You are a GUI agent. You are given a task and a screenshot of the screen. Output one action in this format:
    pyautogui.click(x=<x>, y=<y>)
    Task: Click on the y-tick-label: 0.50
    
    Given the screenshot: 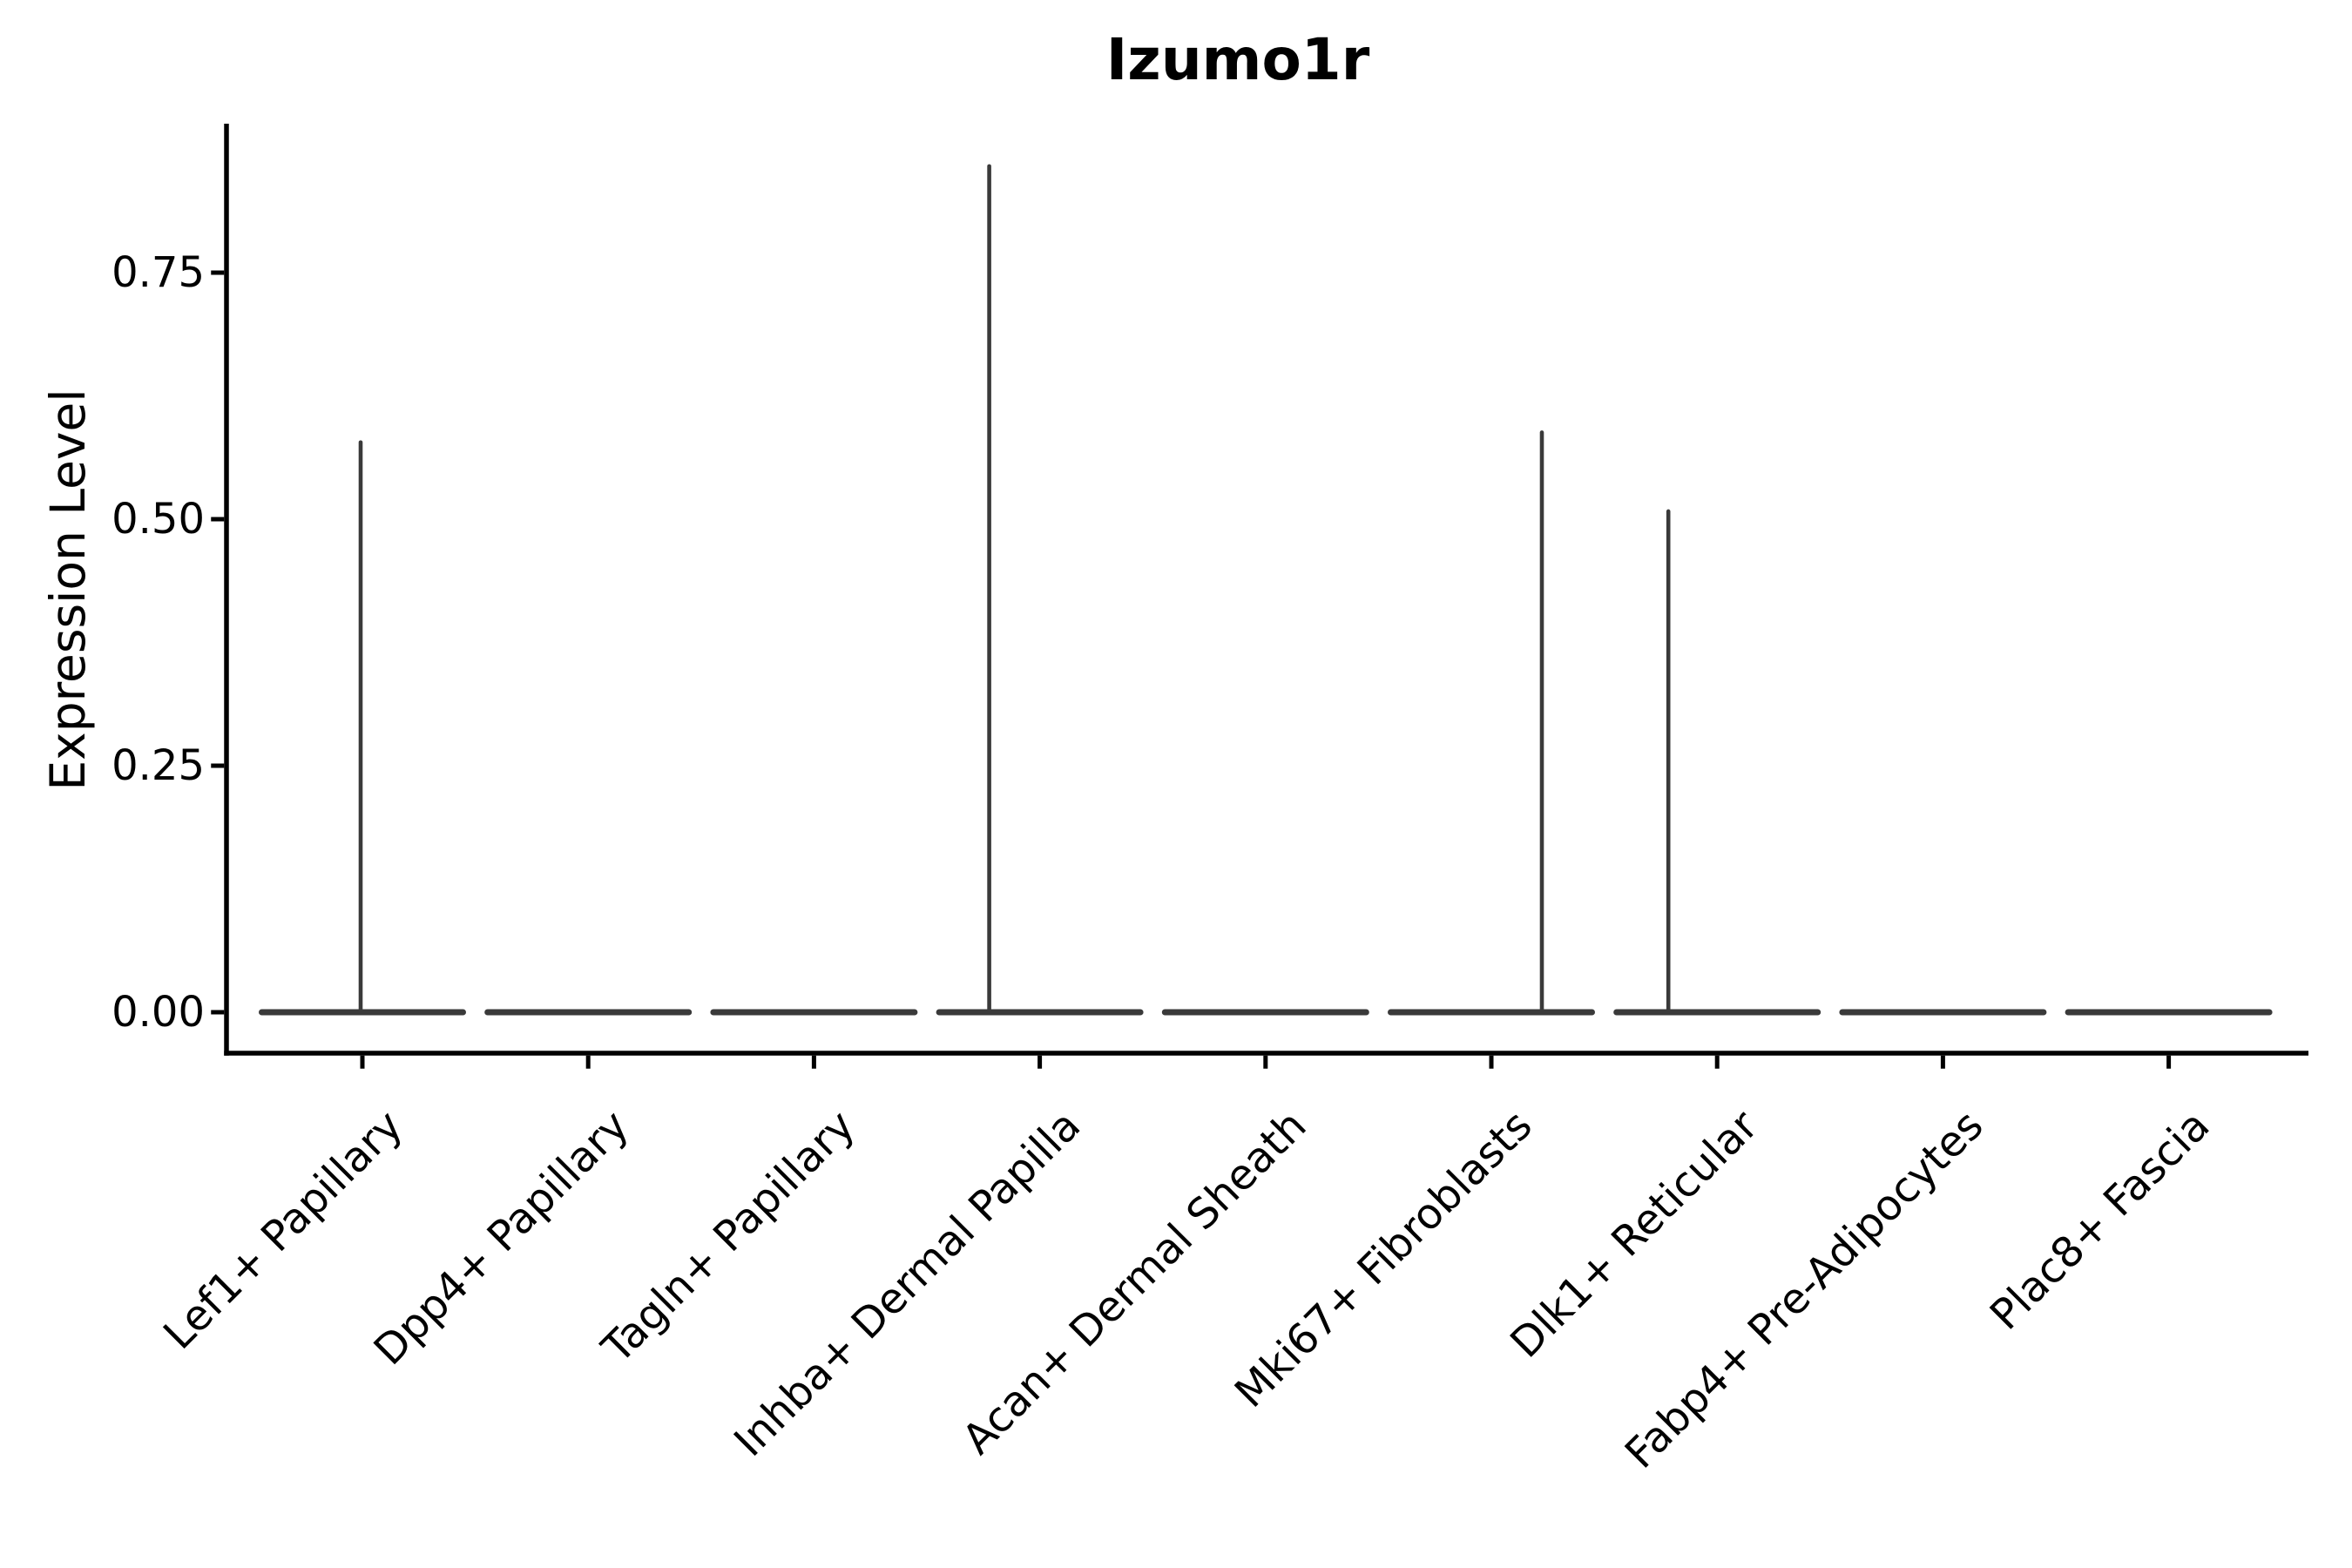 What is the action you would take?
    pyautogui.click(x=158, y=519)
    